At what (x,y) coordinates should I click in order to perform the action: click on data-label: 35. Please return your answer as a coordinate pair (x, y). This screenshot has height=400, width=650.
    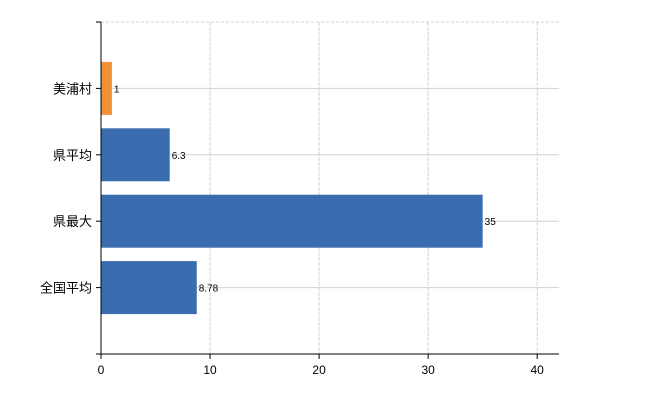
    Looking at the image, I should click on (491, 222).